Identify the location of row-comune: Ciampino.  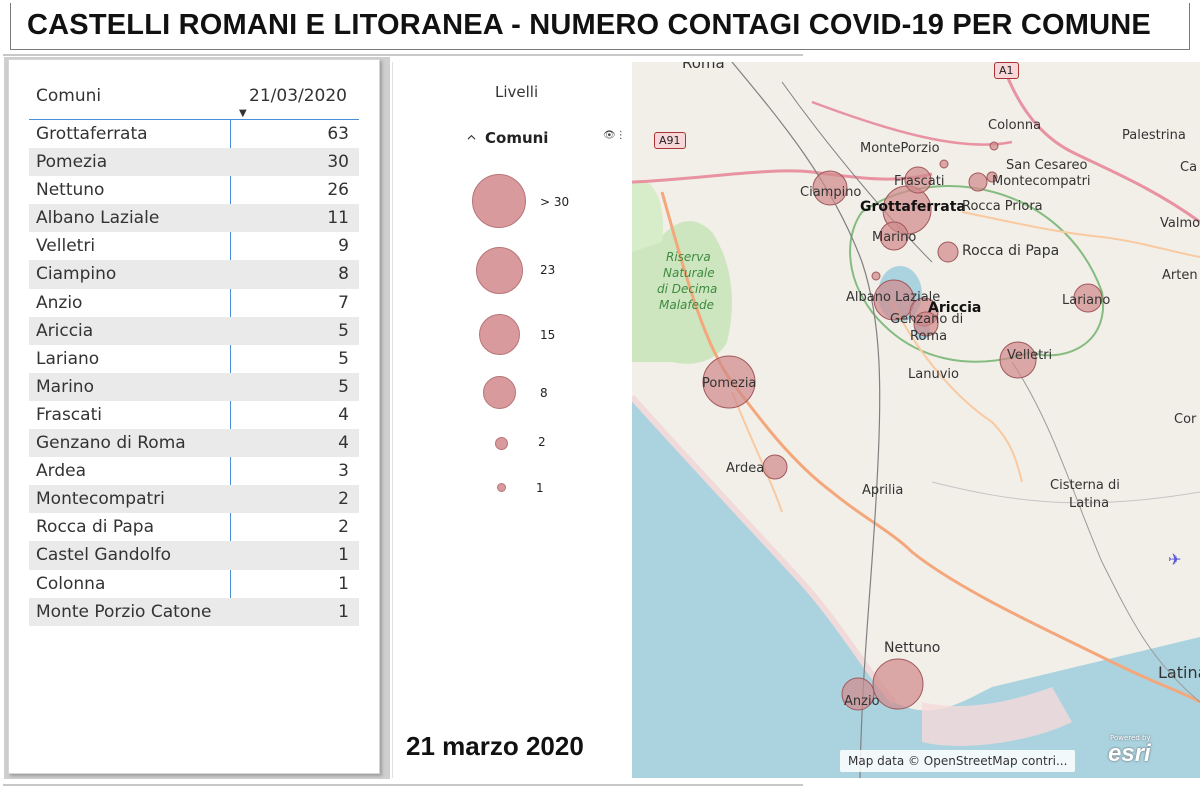
(76, 274).